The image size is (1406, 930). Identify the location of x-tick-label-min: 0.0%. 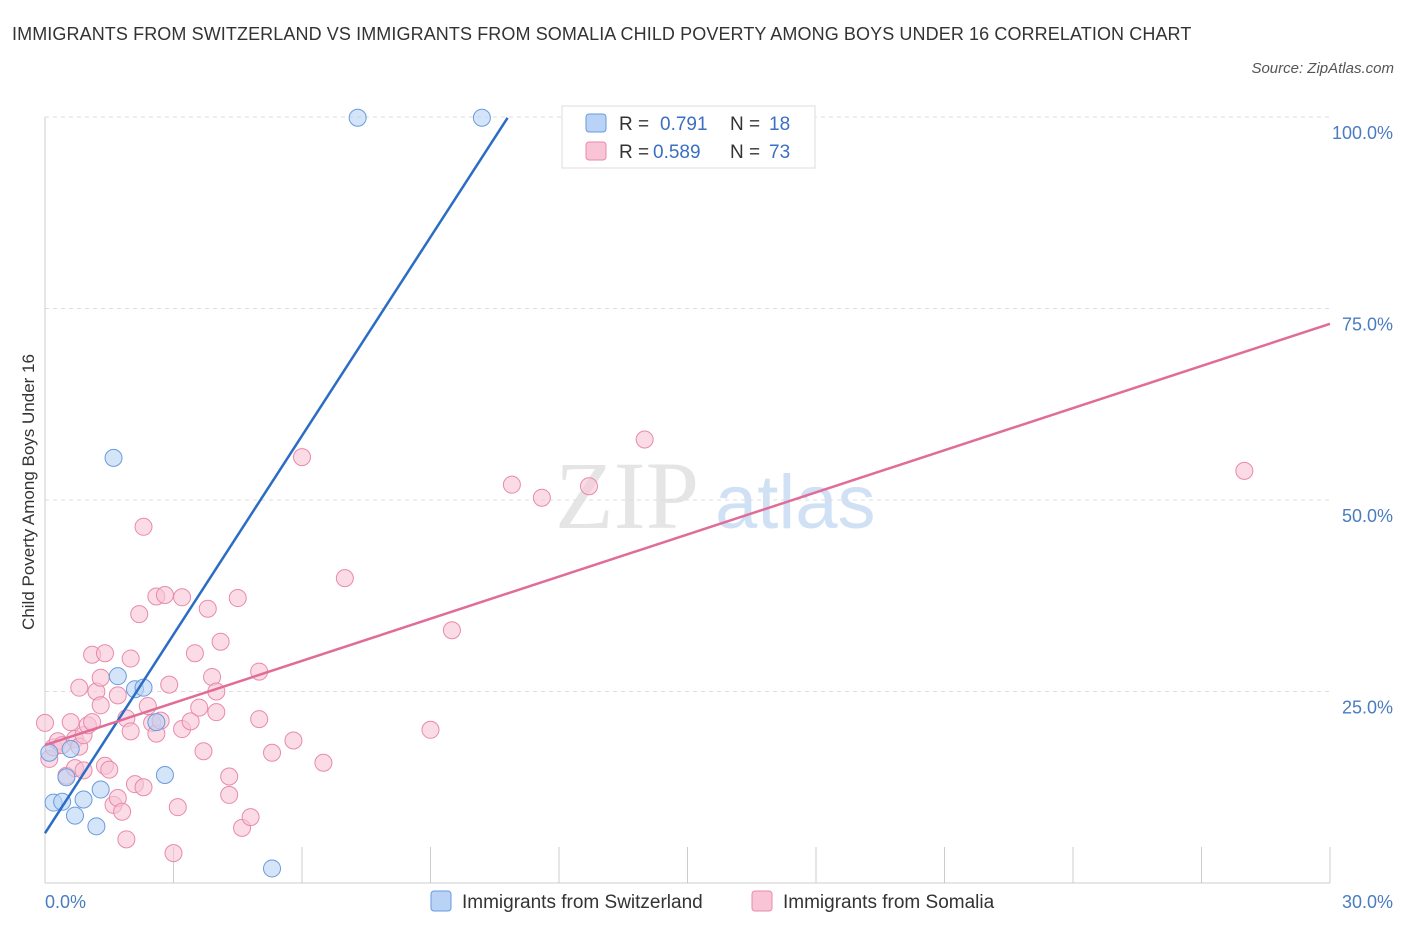
(65, 902).